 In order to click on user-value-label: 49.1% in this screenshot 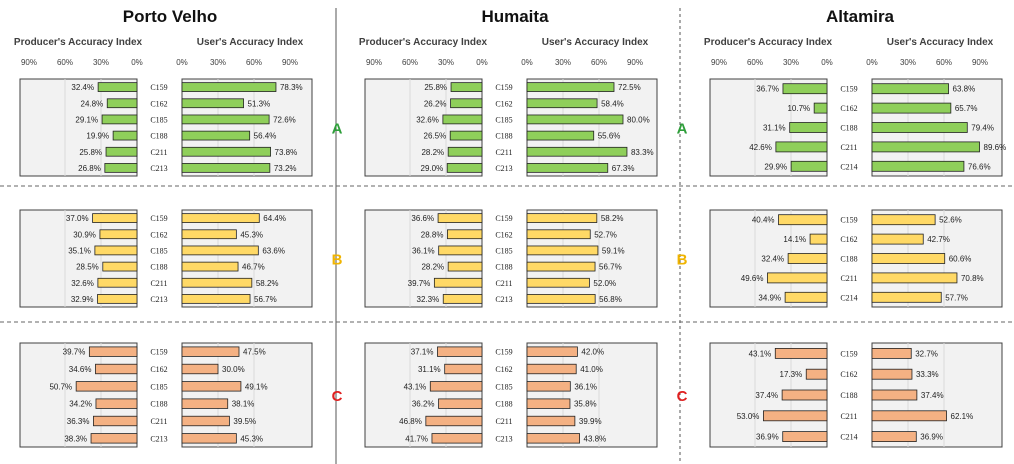, I will do `click(256, 386)`.